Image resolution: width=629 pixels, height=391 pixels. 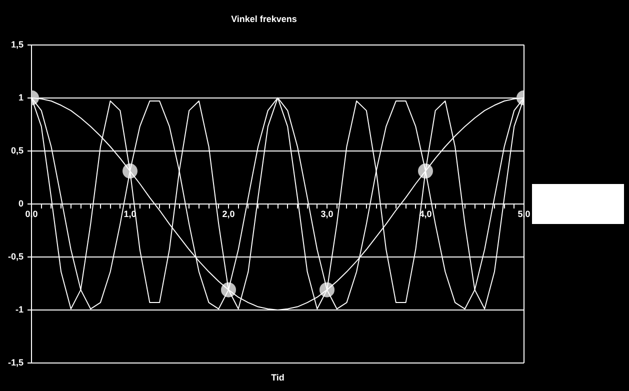 What do you see at coordinates (16, 362) in the screenshot?
I see `y-tick-label: -1,5` at bounding box center [16, 362].